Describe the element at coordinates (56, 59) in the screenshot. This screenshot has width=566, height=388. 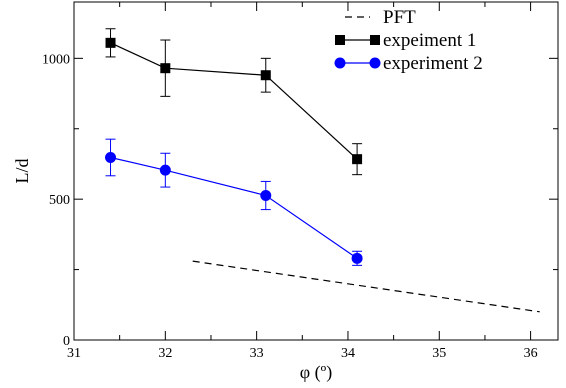
I see `y-tick-label: 1000` at that location.